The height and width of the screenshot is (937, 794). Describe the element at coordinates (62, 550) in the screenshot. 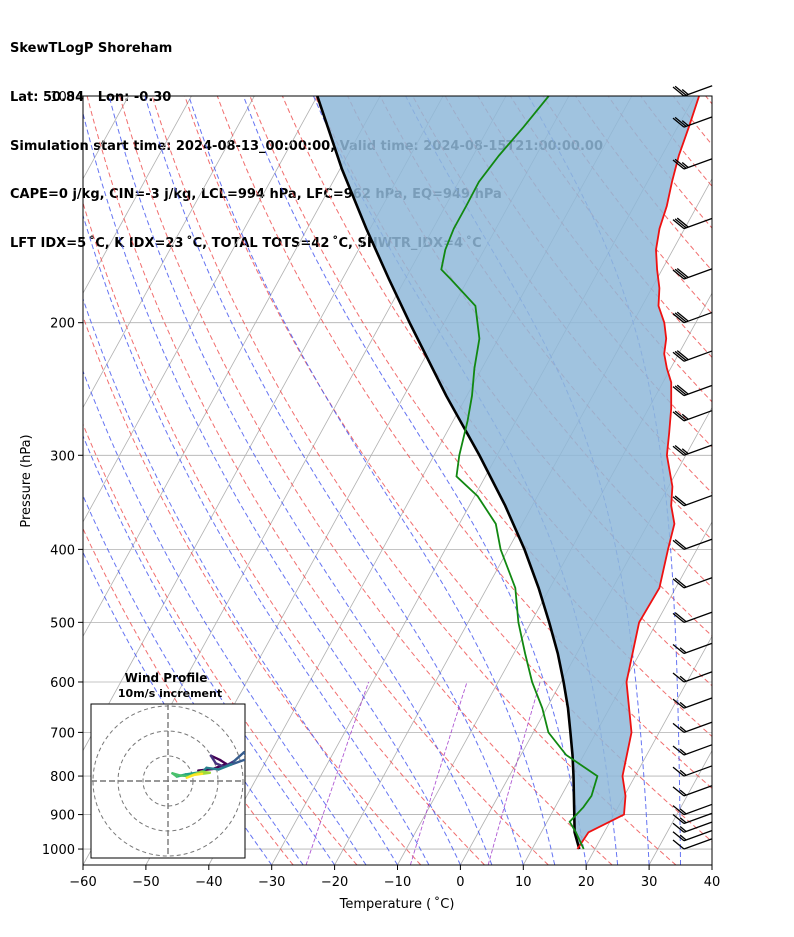

I see `y-tick-label: 400` at that location.